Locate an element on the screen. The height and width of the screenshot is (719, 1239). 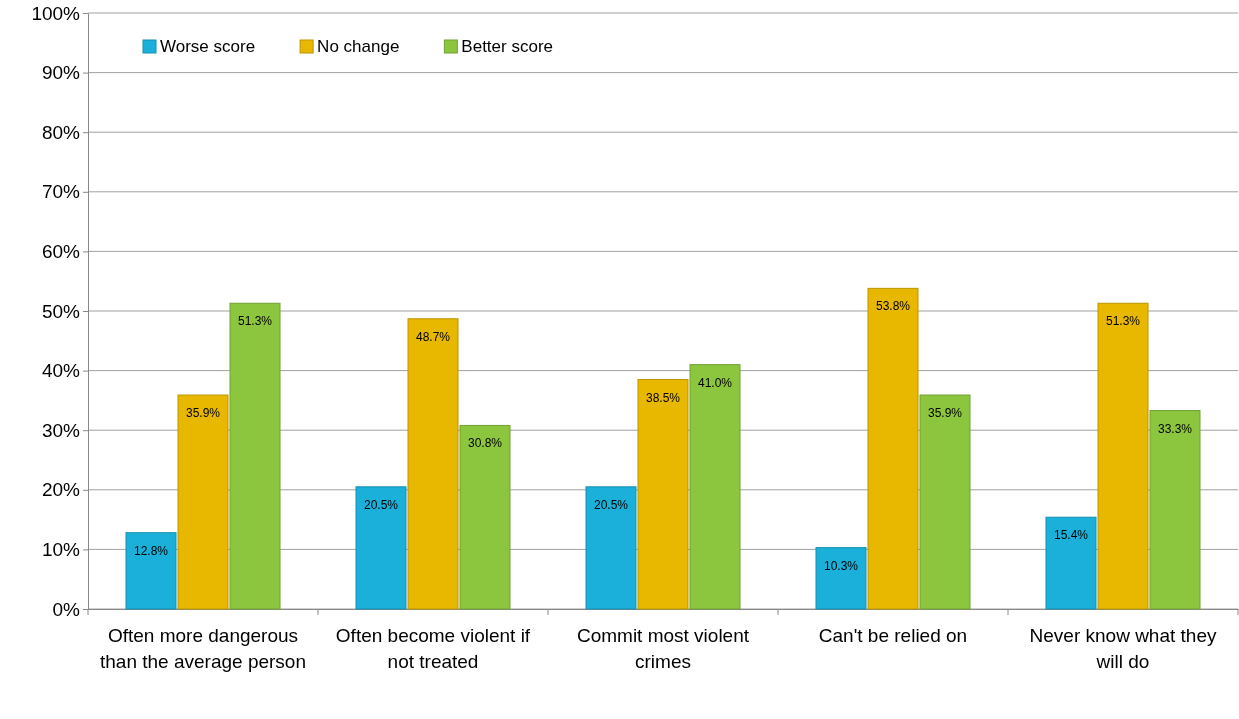
data-label: 12.8% is located at coordinates (151, 550).